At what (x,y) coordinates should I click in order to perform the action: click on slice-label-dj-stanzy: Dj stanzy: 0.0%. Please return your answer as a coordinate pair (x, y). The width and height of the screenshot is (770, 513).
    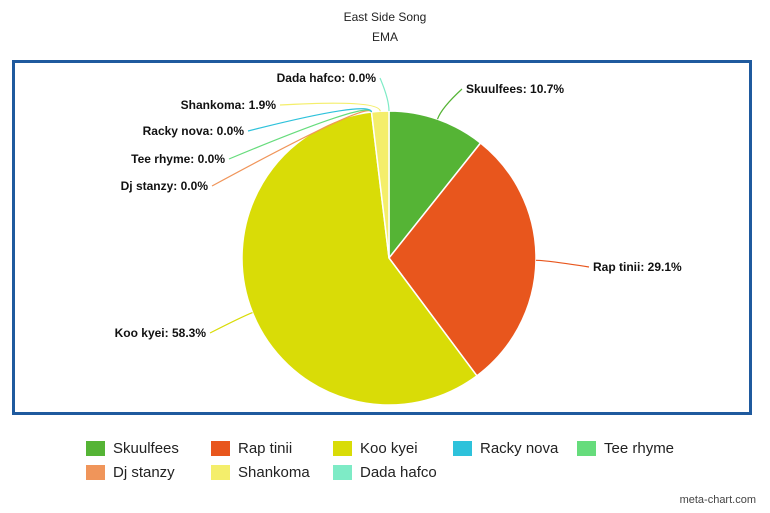
    Looking at the image, I should click on (165, 186).